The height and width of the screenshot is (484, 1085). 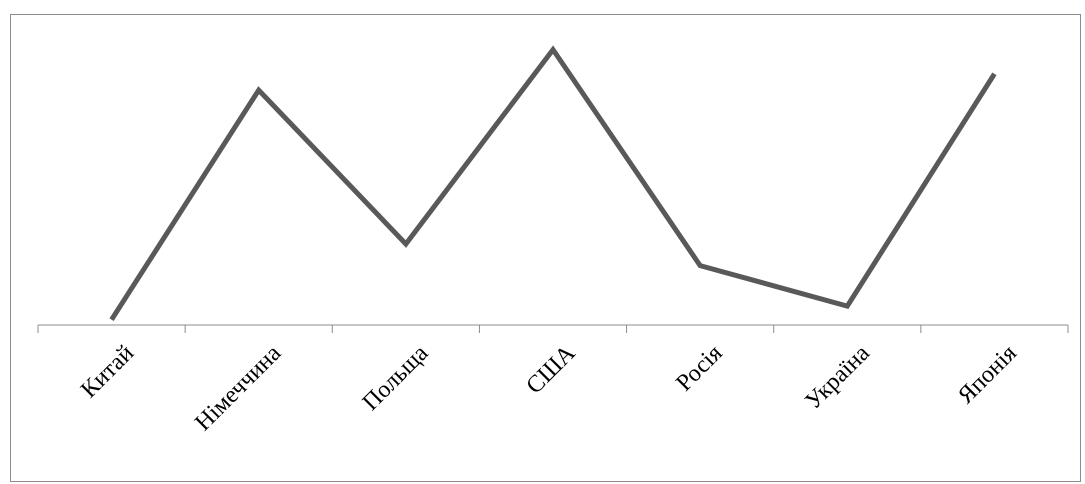 What do you see at coordinates (107, 371) in the screenshot?
I see `x-tick-label: Китай` at bounding box center [107, 371].